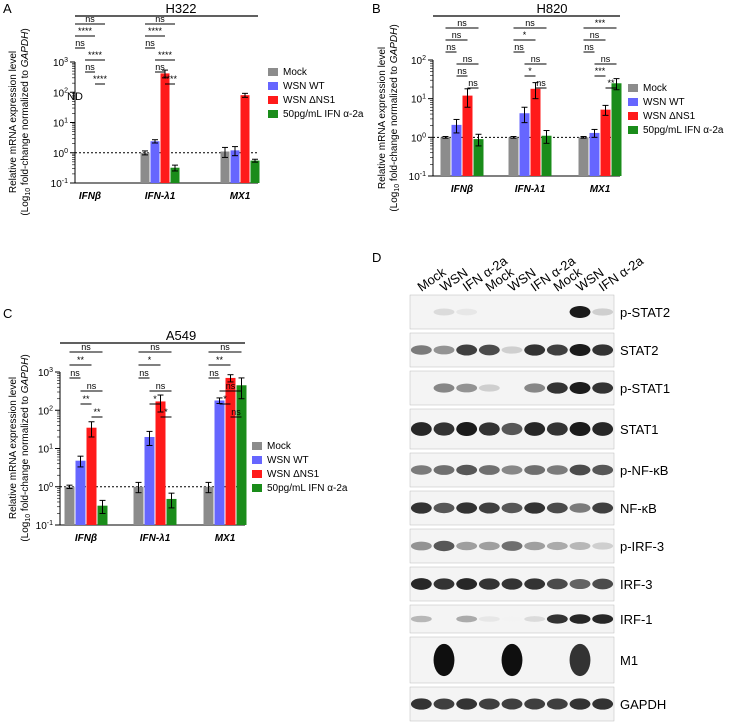 This screenshot has width=735, height=724. Describe the element at coordinates (636, 584) in the screenshot. I see `blot-row-label: IRF-3` at that location.